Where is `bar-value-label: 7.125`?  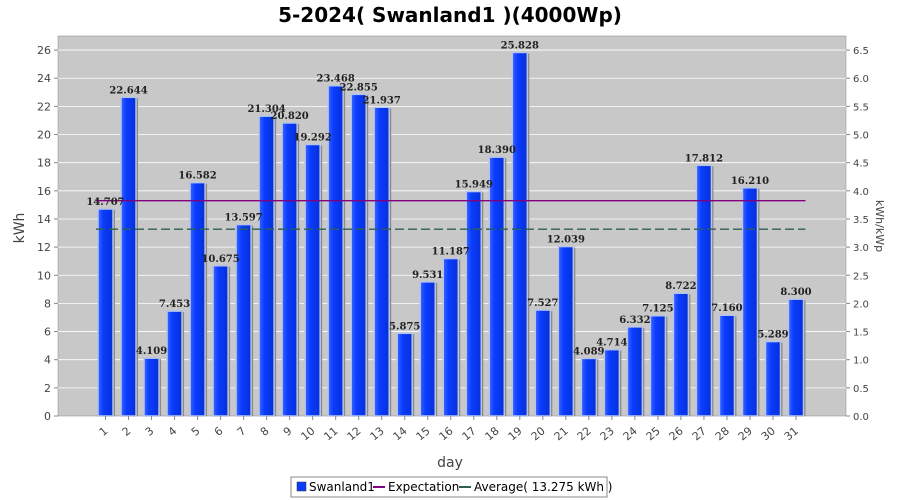
bar-value-label: 7.125 is located at coordinates (657, 309).